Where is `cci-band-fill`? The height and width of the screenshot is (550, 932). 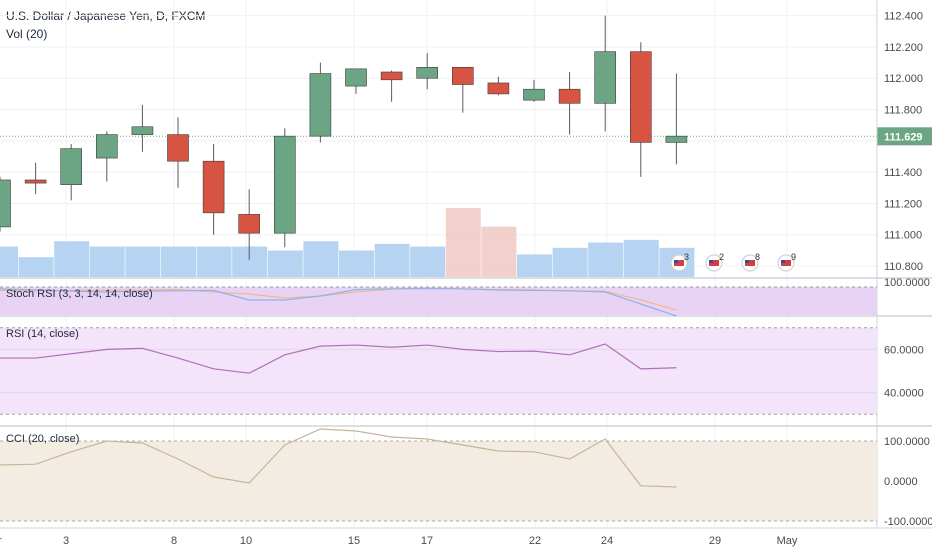 cci-band-fill is located at coordinates (438, 481).